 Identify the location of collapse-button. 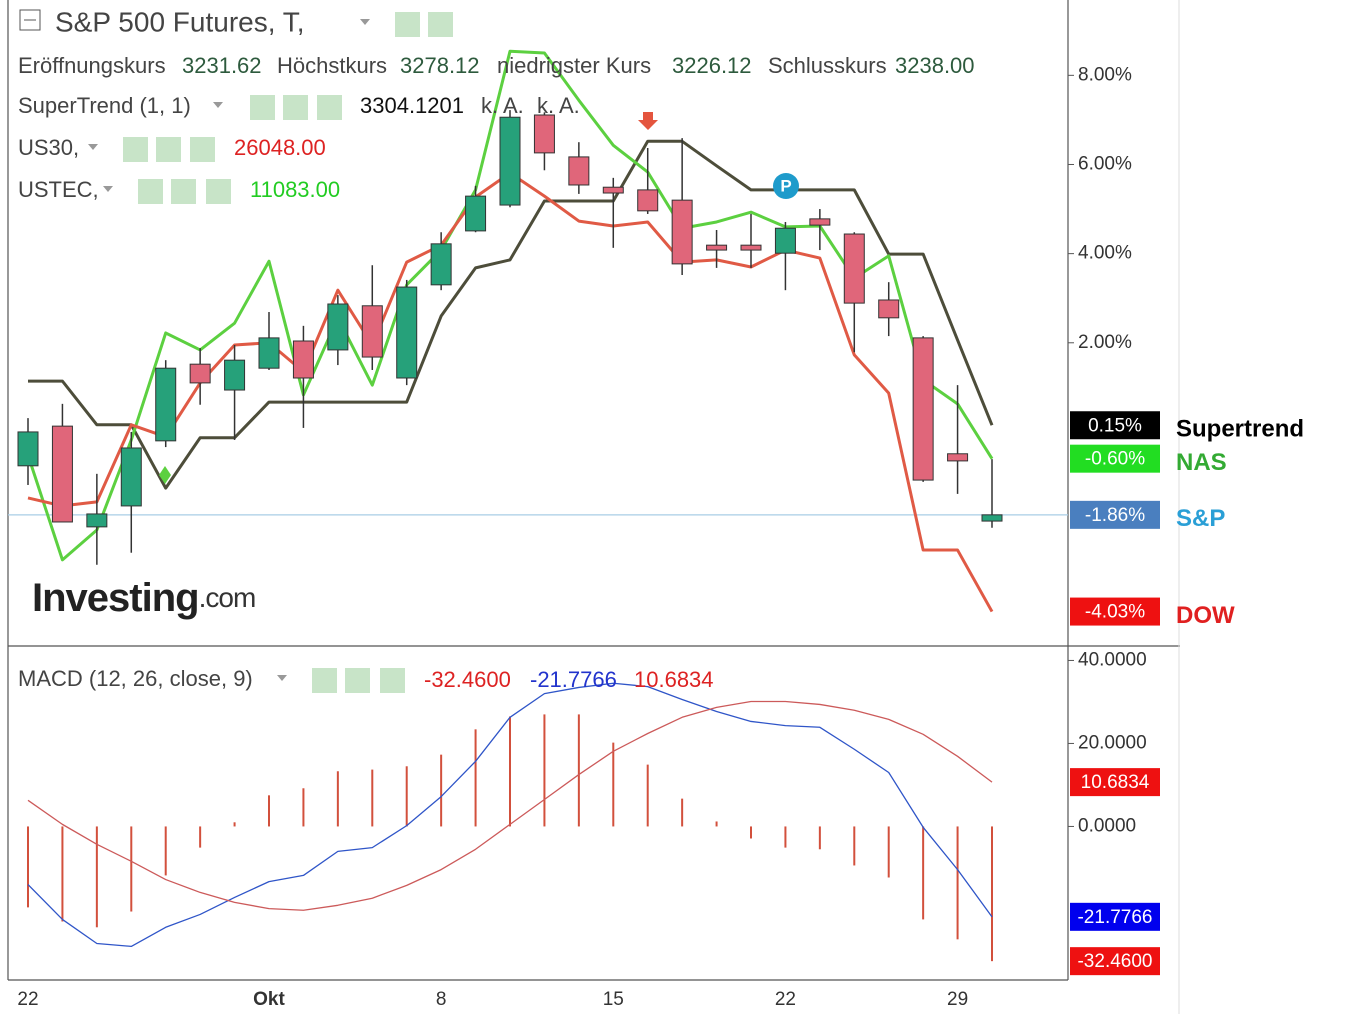
(30, 20).